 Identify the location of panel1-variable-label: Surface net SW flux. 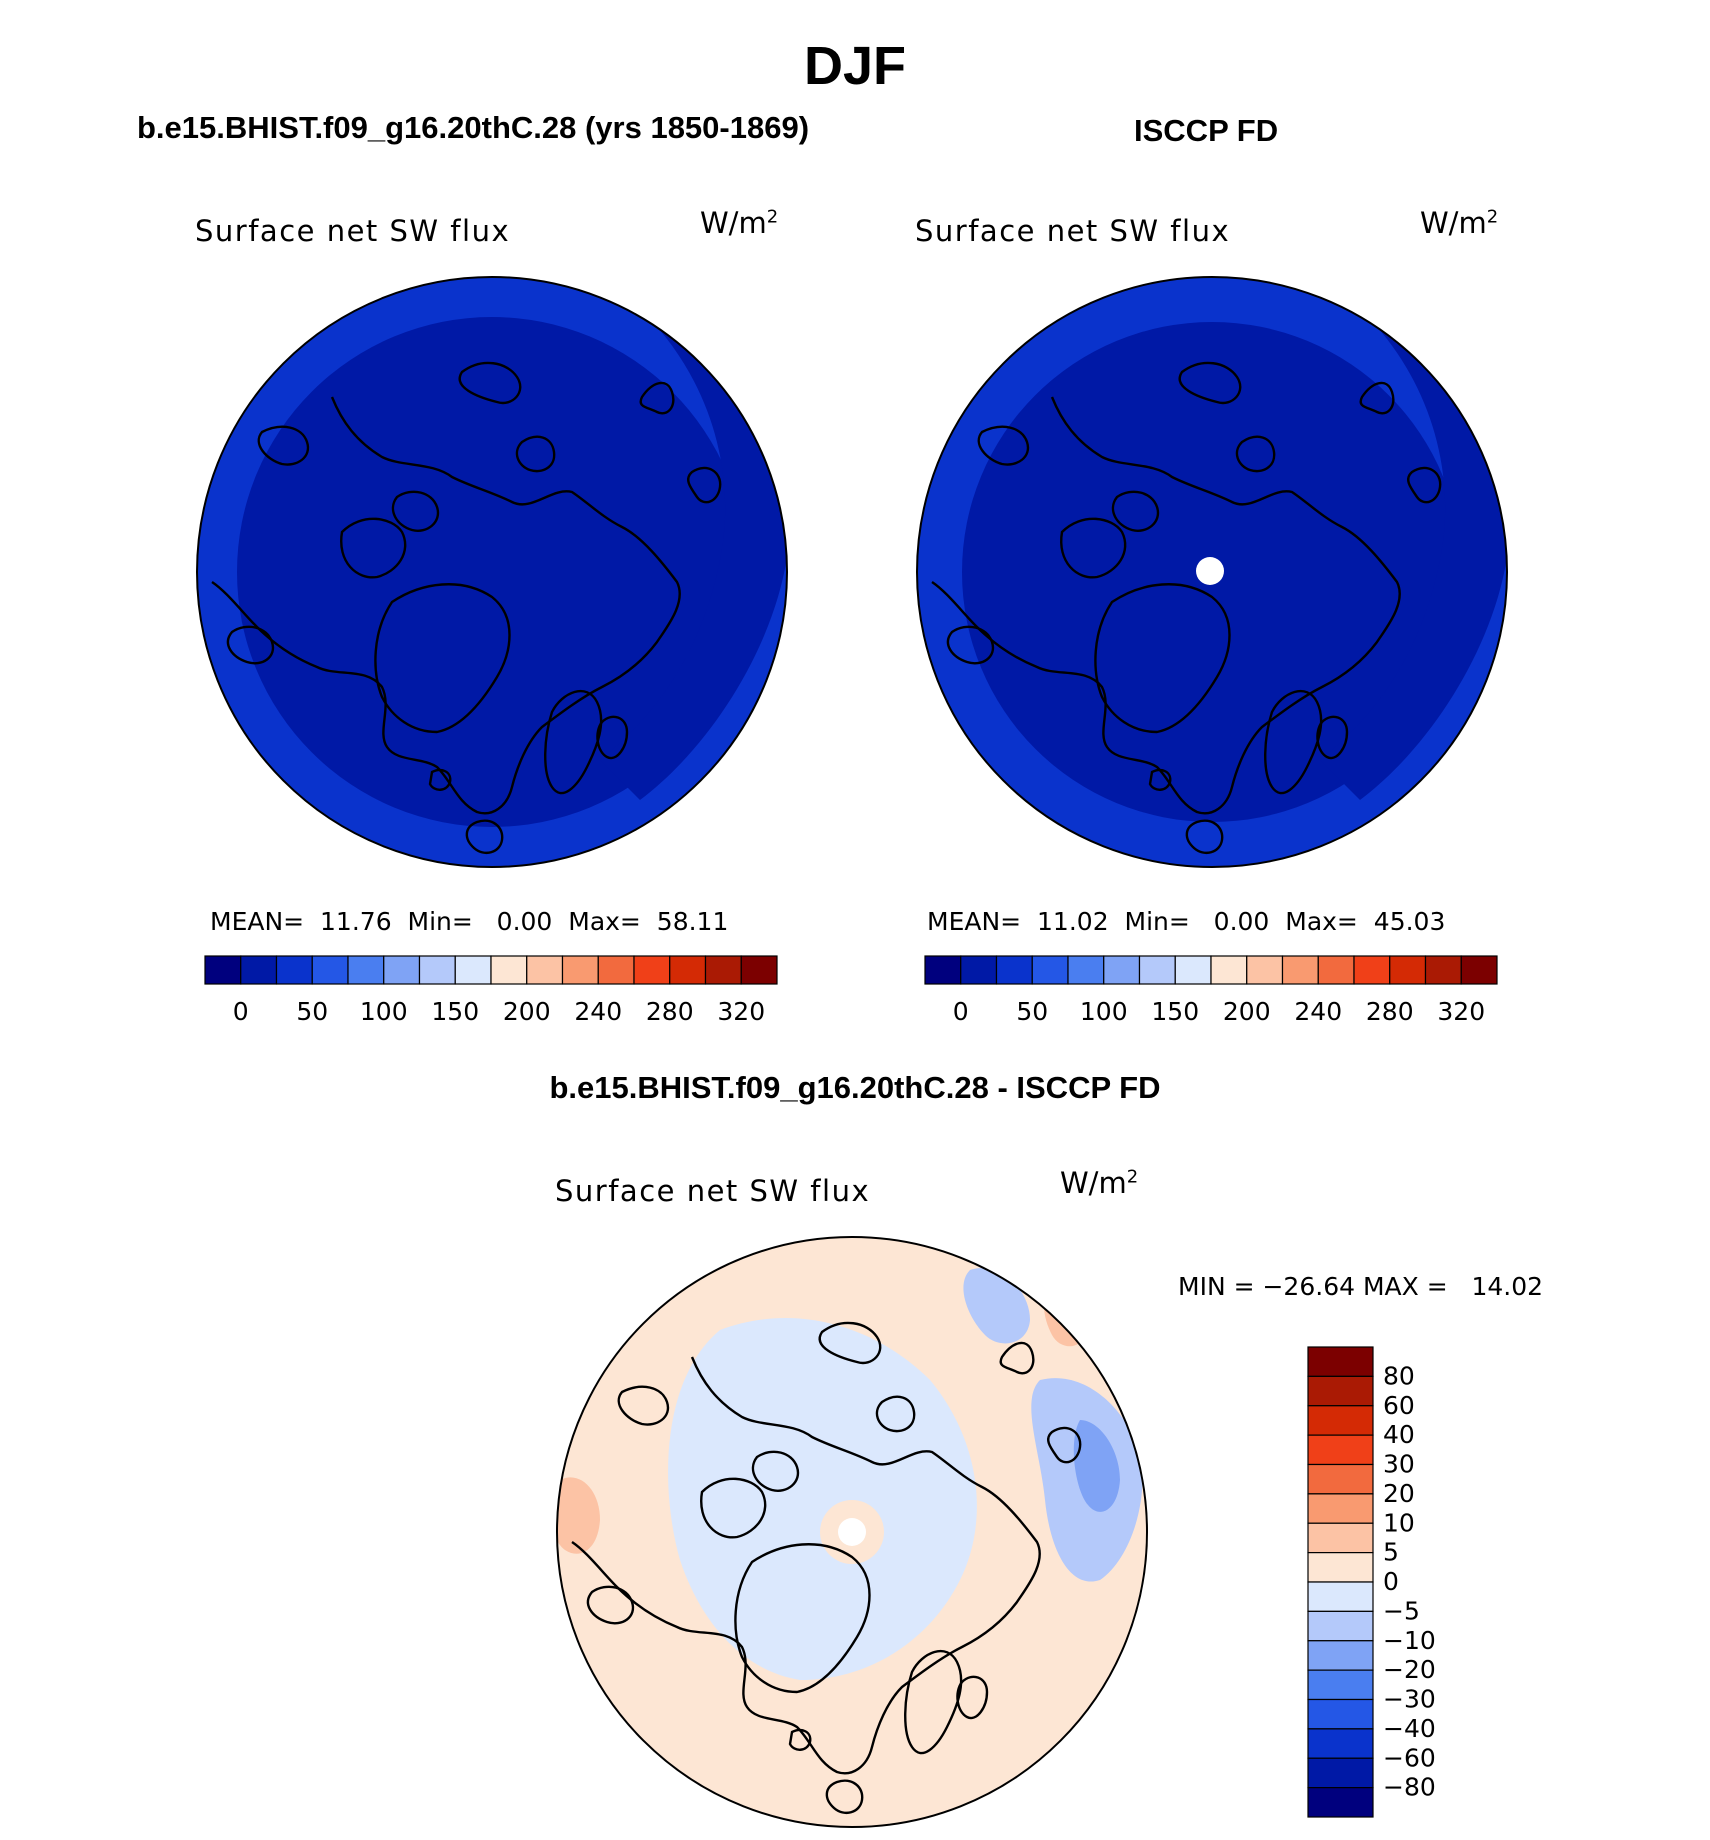
(353, 231).